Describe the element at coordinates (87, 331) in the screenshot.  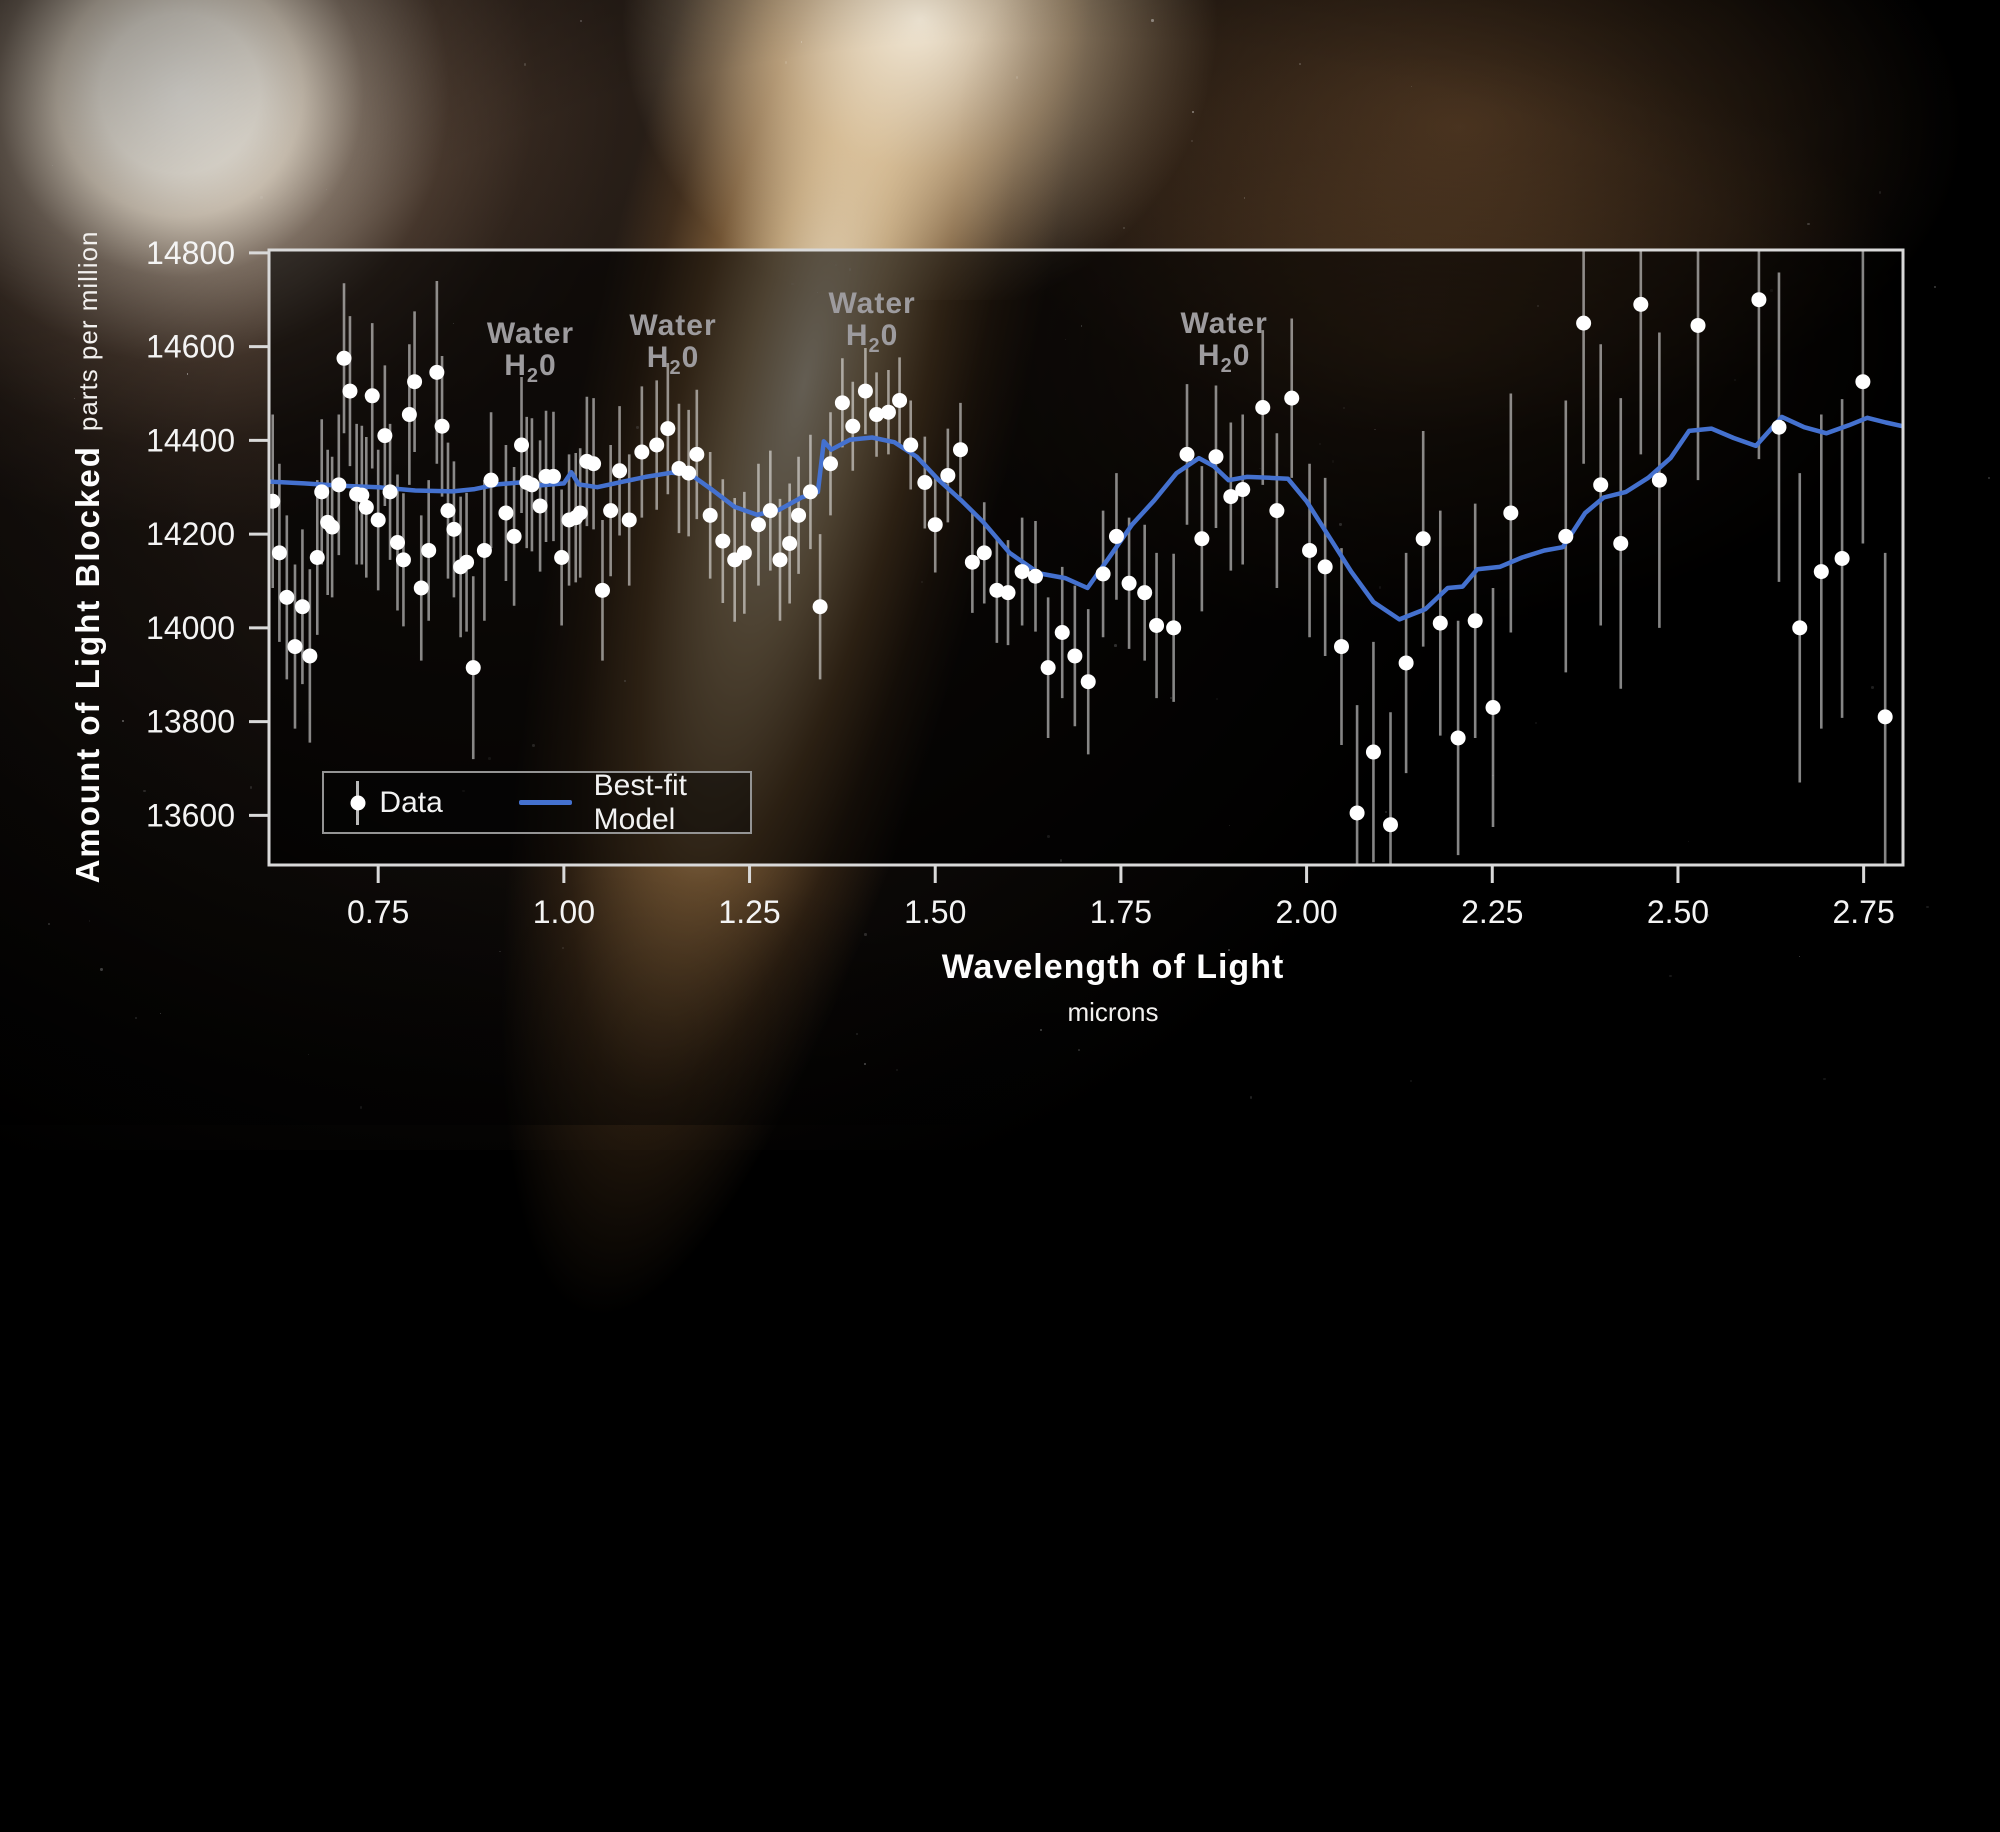
I see `y-axis-title-sub: parts per million` at that location.